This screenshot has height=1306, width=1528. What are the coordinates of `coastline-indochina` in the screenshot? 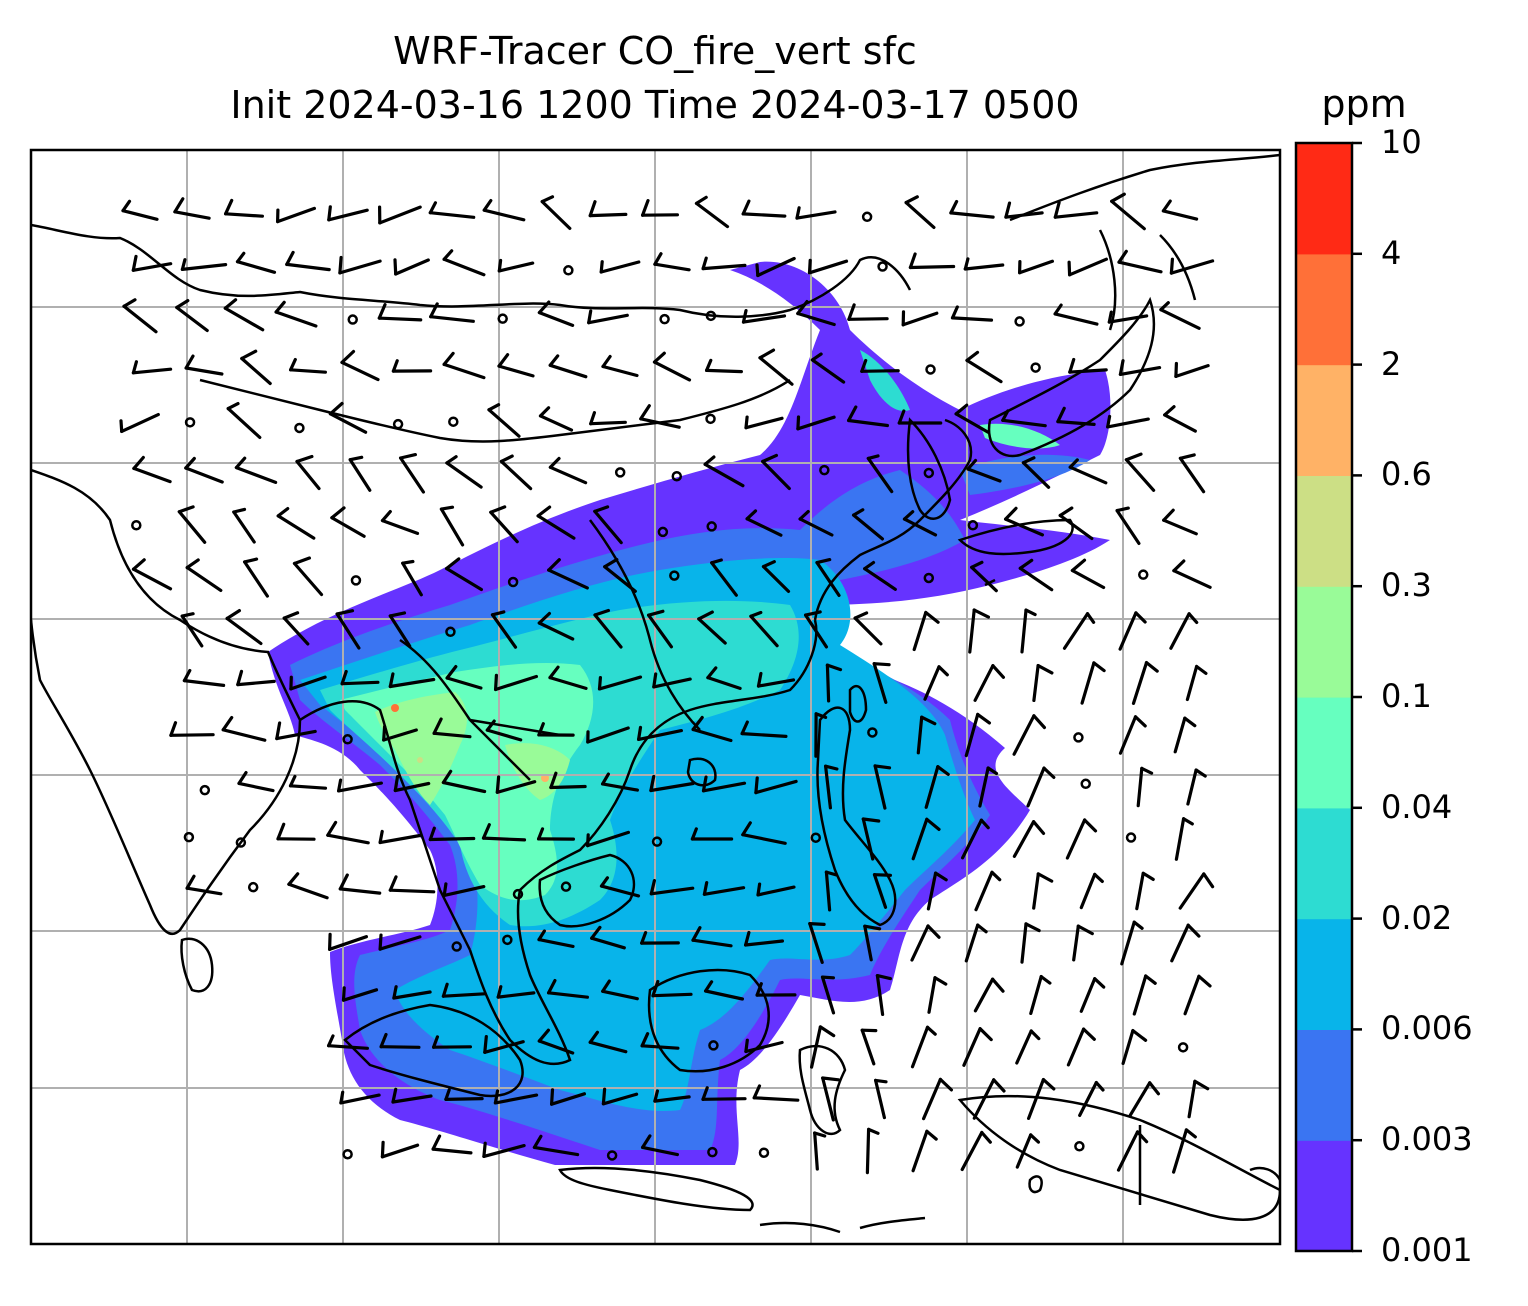 It's located at (643, 842).